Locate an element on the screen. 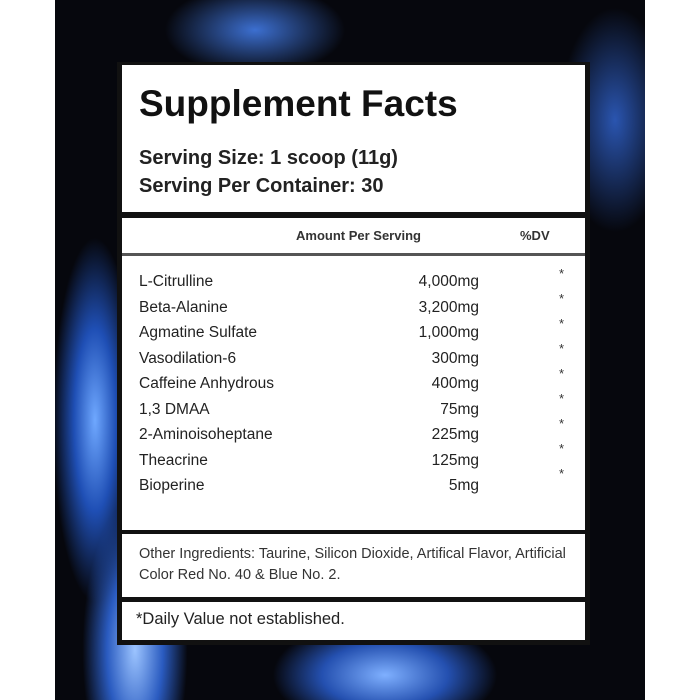 The image size is (700, 700). column-header: Amount Per Serving %DV is located at coordinates (353, 237).